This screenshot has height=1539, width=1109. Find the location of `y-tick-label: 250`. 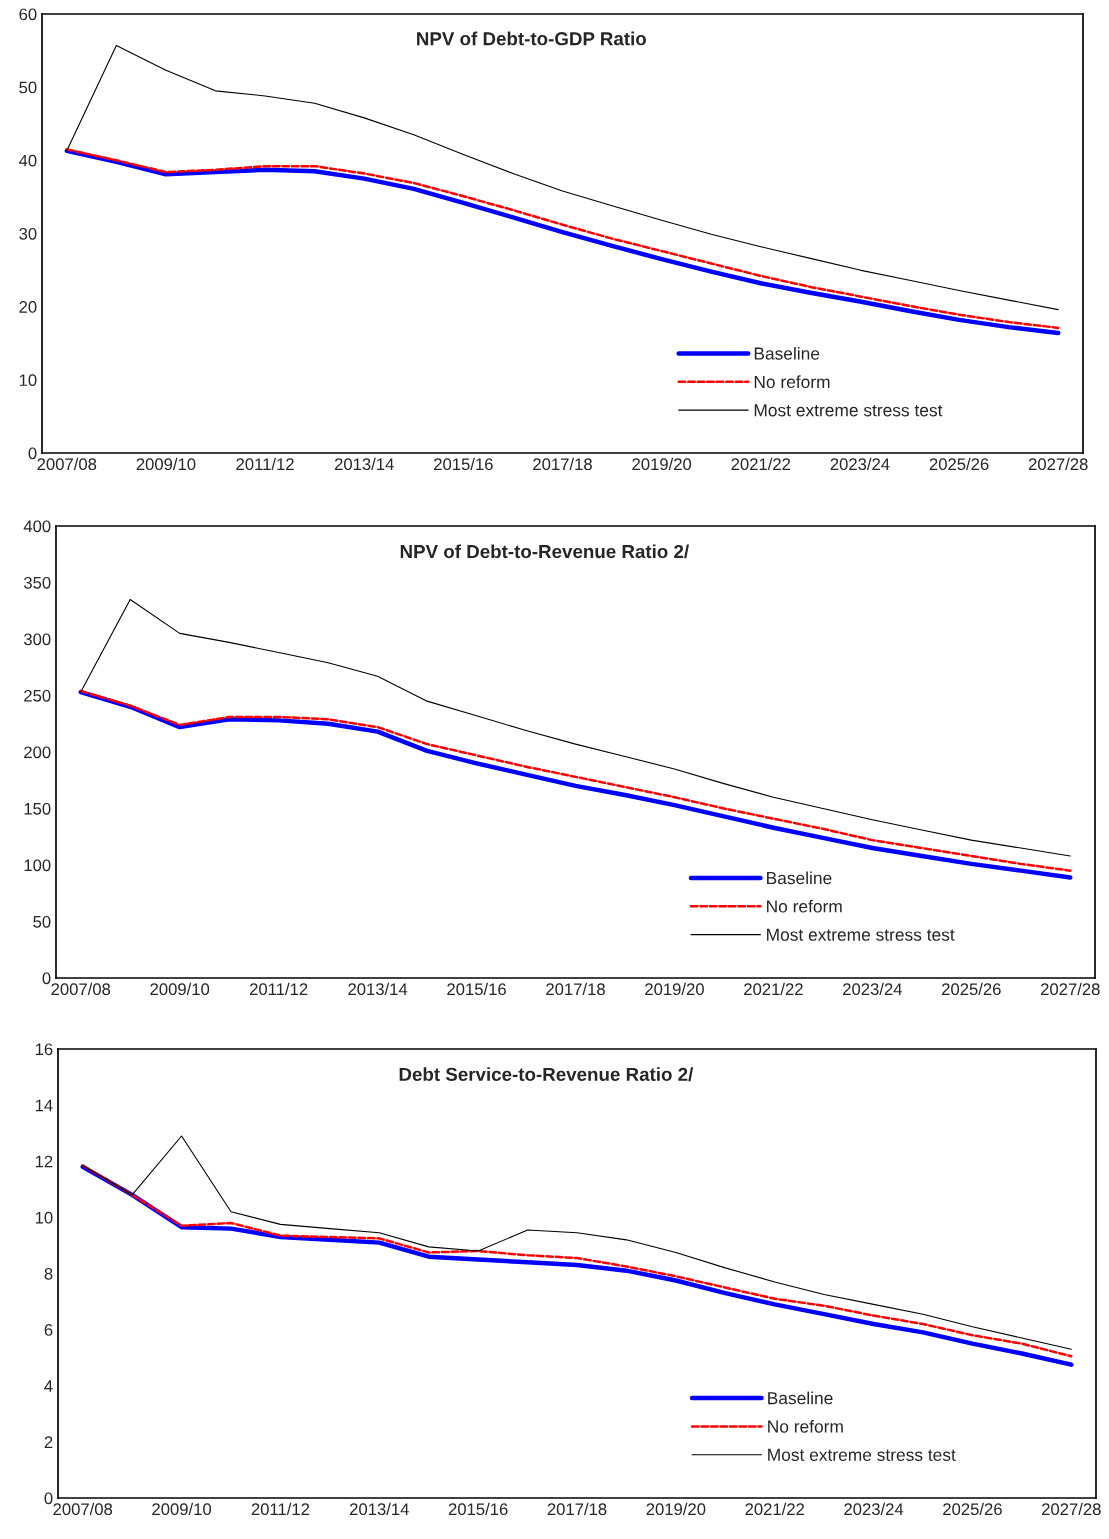

y-tick-label: 250 is located at coordinates (37, 695).